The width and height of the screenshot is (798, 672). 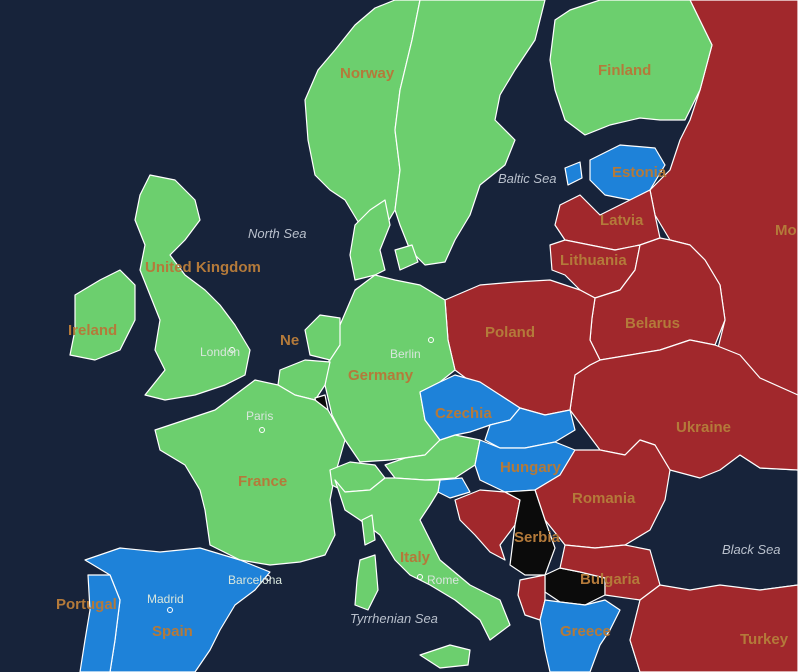 What do you see at coordinates (420, 577) in the screenshot?
I see `city-marker-rome` at bounding box center [420, 577].